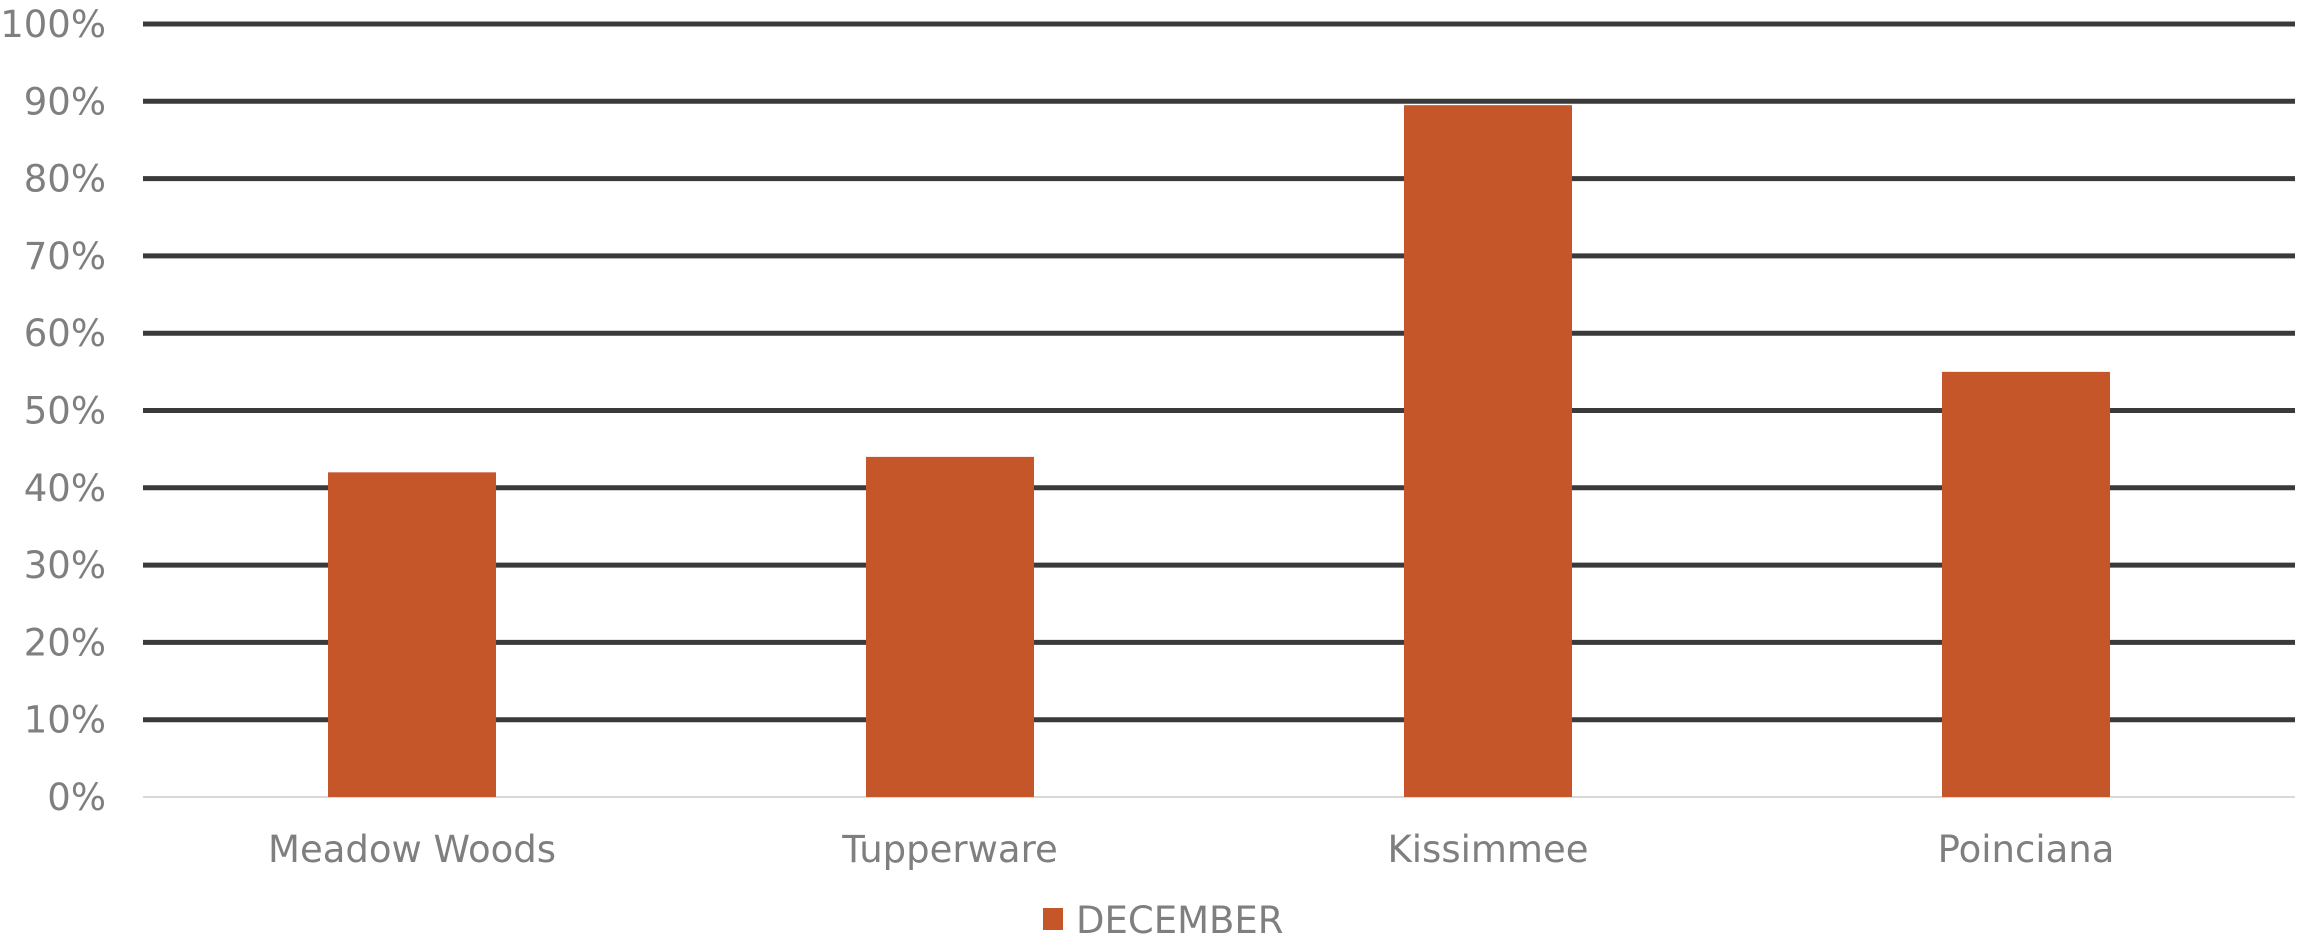  Describe the element at coordinates (65, 256) in the screenshot. I see `y-tick-label: 70%` at that location.